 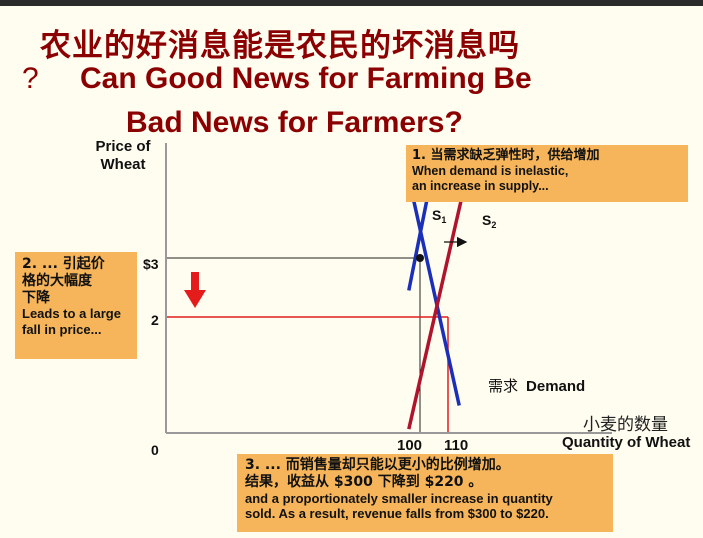 I want to click on demand-label-cn: 需求, so click(x=503, y=386).